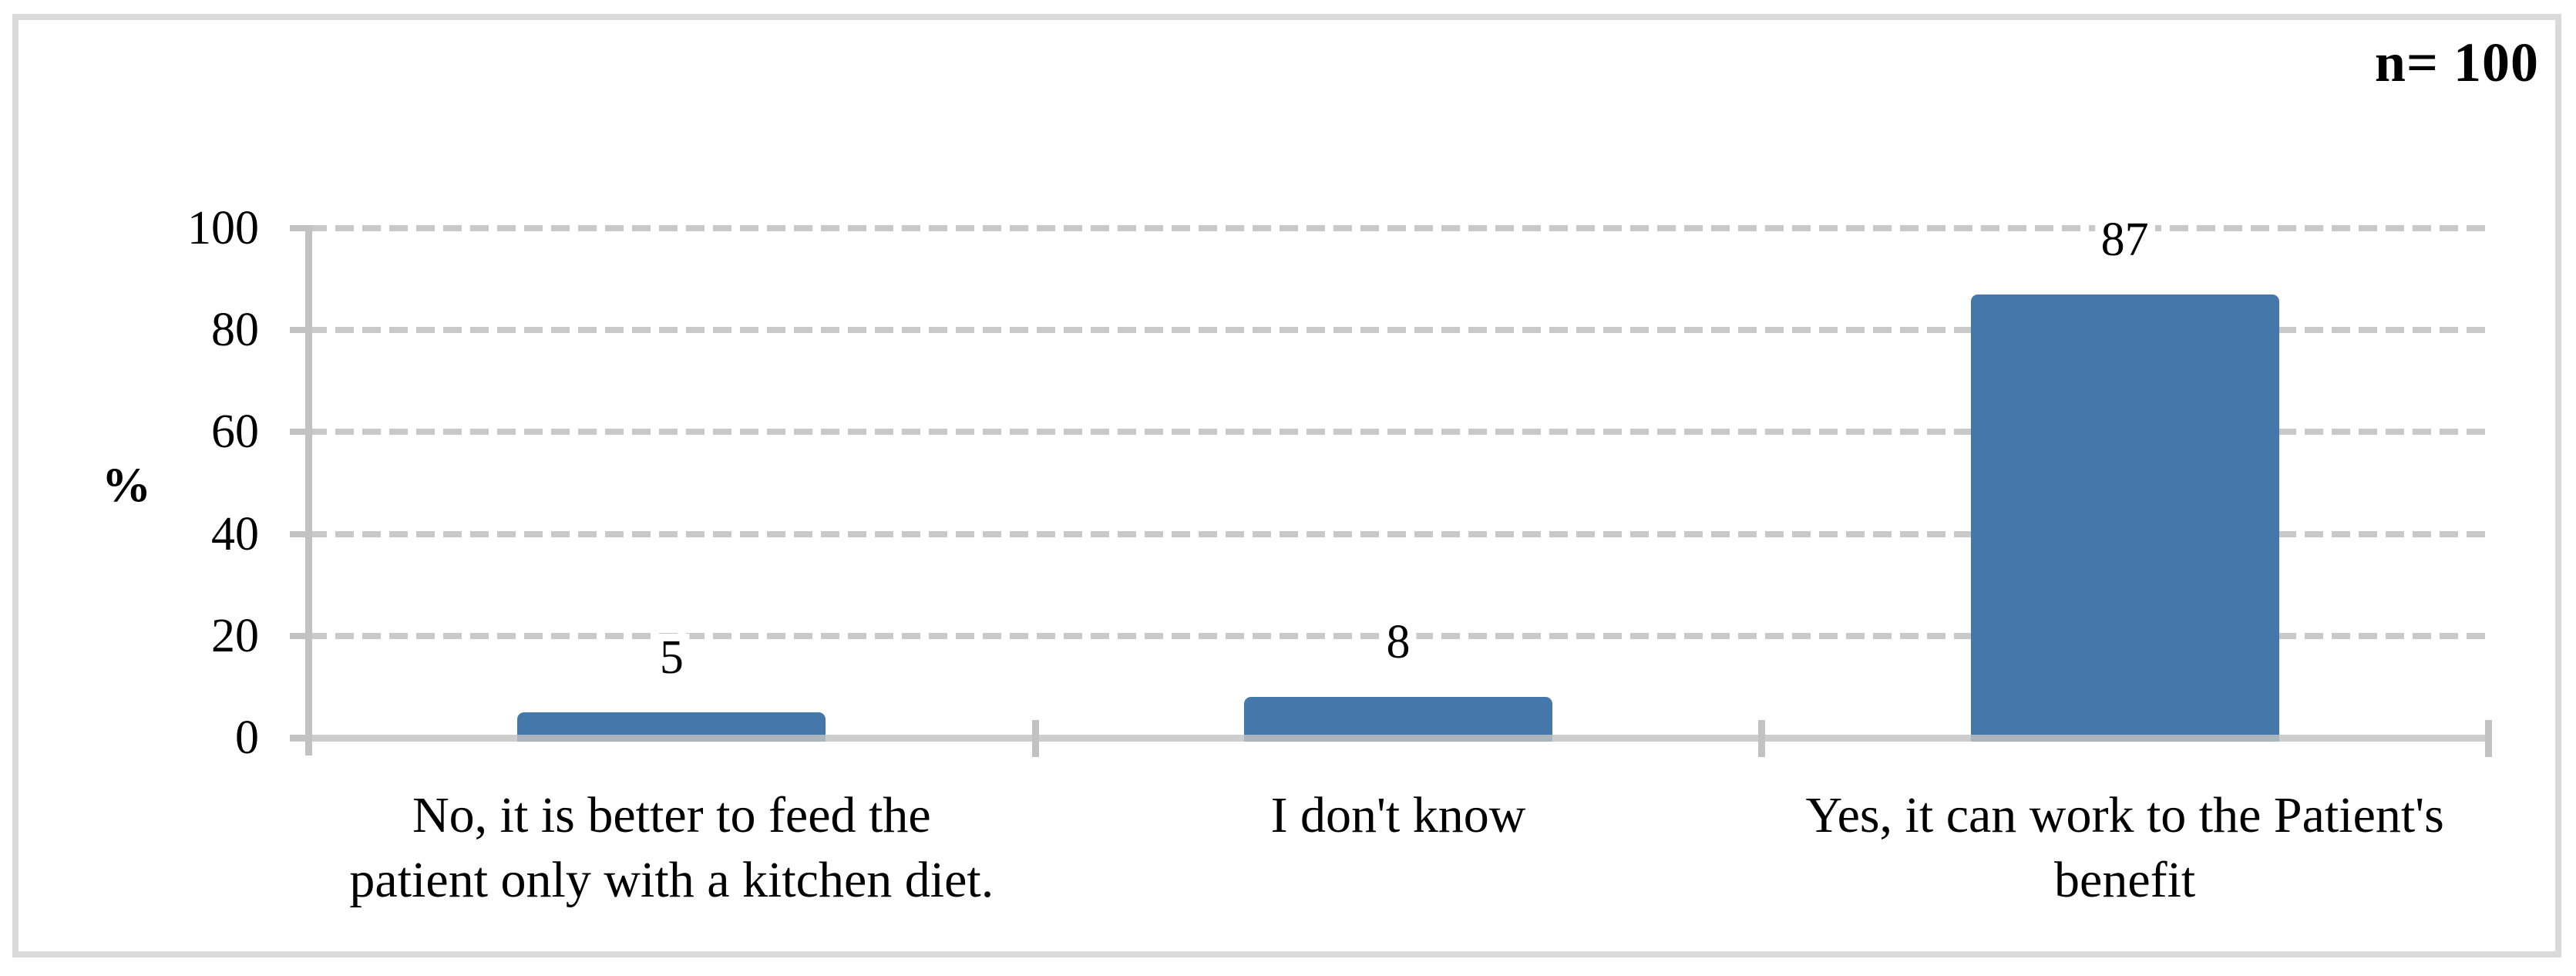 Image resolution: width=2576 pixels, height=976 pixels. I want to click on x-axis-line, so click(1391, 739).